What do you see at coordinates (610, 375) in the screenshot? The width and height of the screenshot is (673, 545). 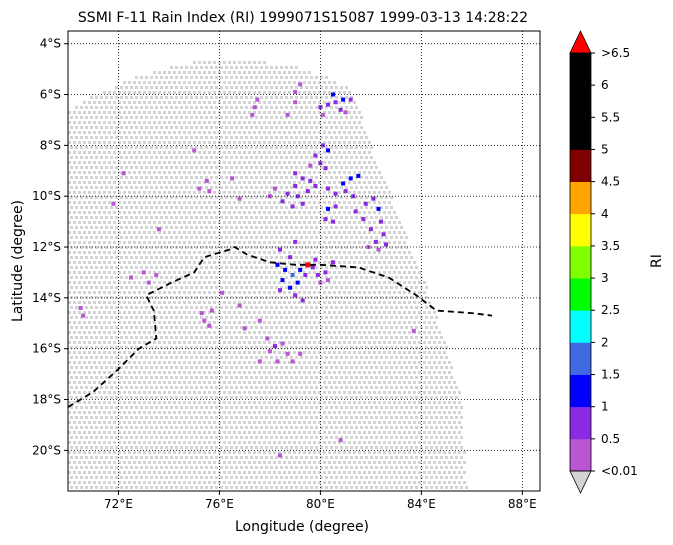 I see `colorbar-tick-label: 1.5` at bounding box center [610, 375].